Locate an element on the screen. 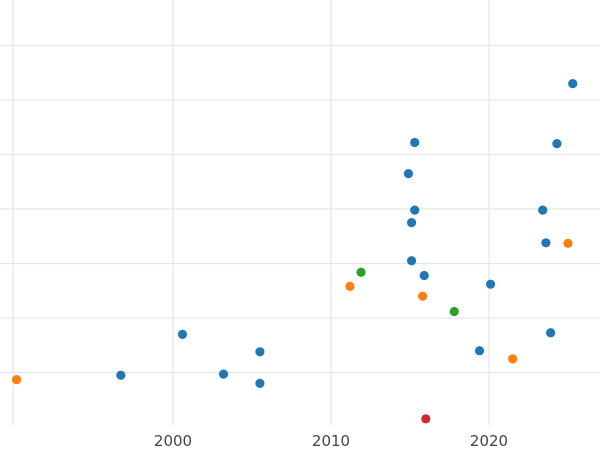 This screenshot has width=600, height=450. x-tick-label-0: 2000 is located at coordinates (173, 441).